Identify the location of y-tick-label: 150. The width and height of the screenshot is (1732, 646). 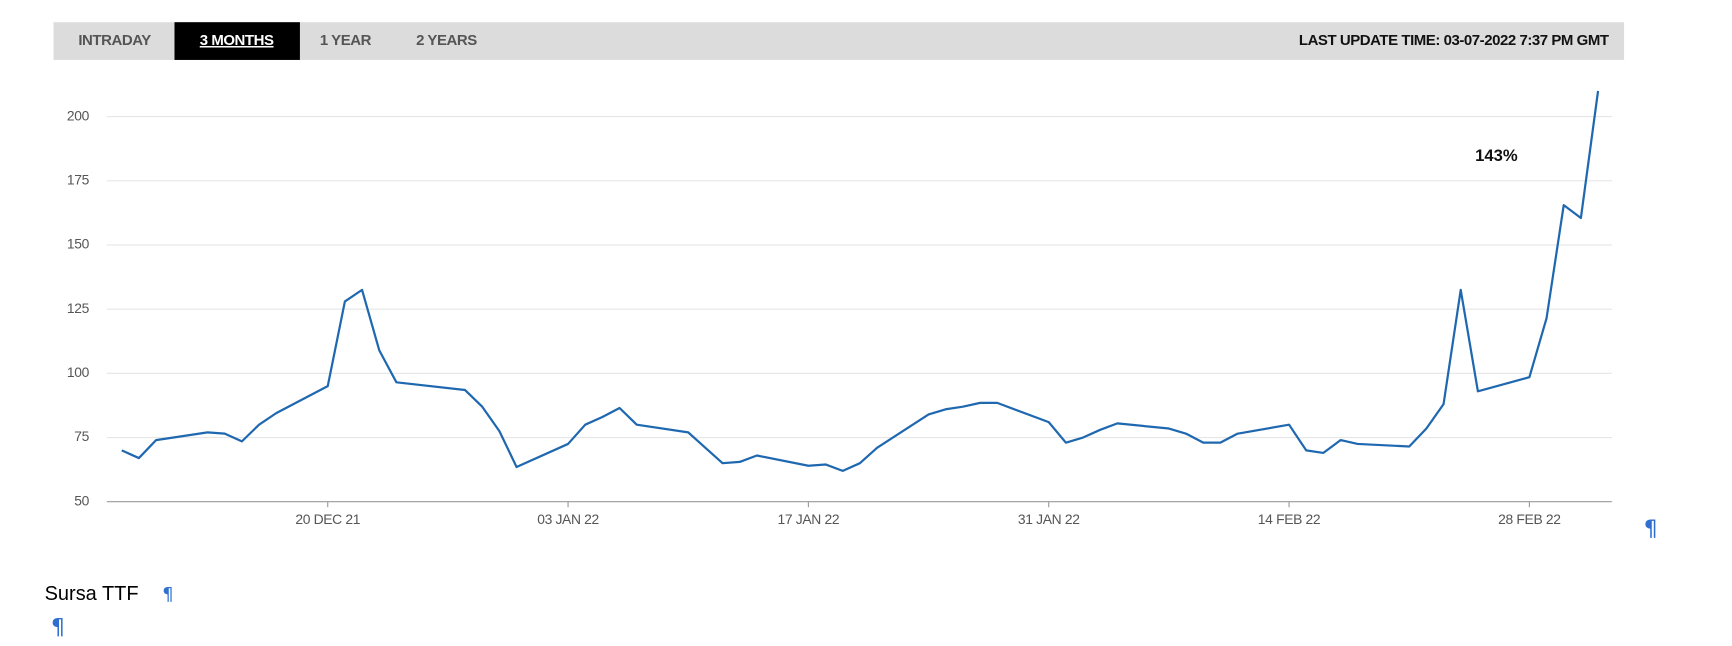
(78, 244).